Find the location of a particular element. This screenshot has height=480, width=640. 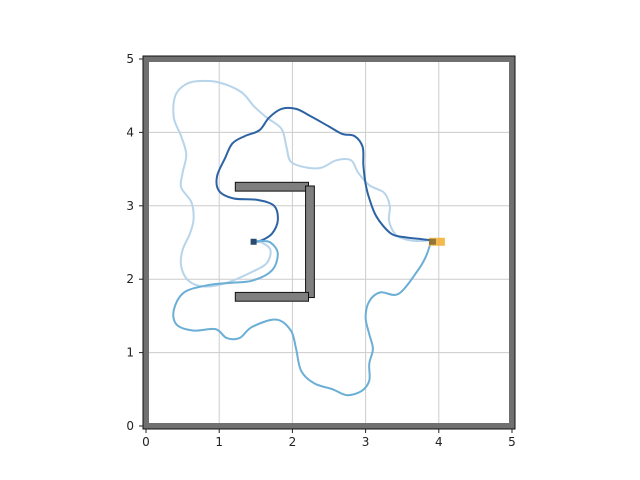

y-tick-label: 5 is located at coordinates (130, 59).